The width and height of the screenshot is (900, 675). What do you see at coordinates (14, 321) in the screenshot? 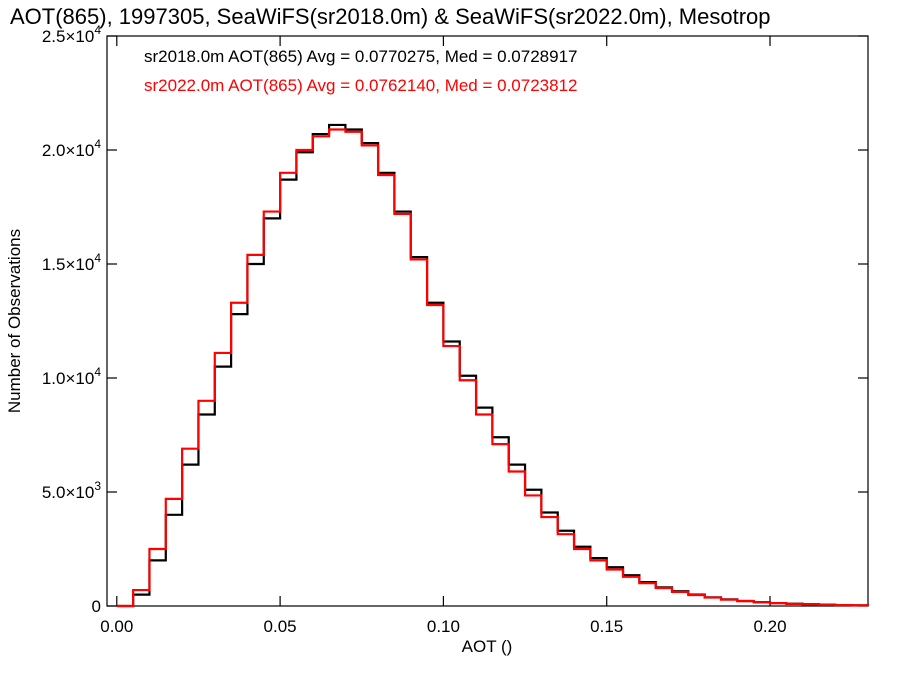
I see `y-axis-label: Number of Observations` at bounding box center [14, 321].